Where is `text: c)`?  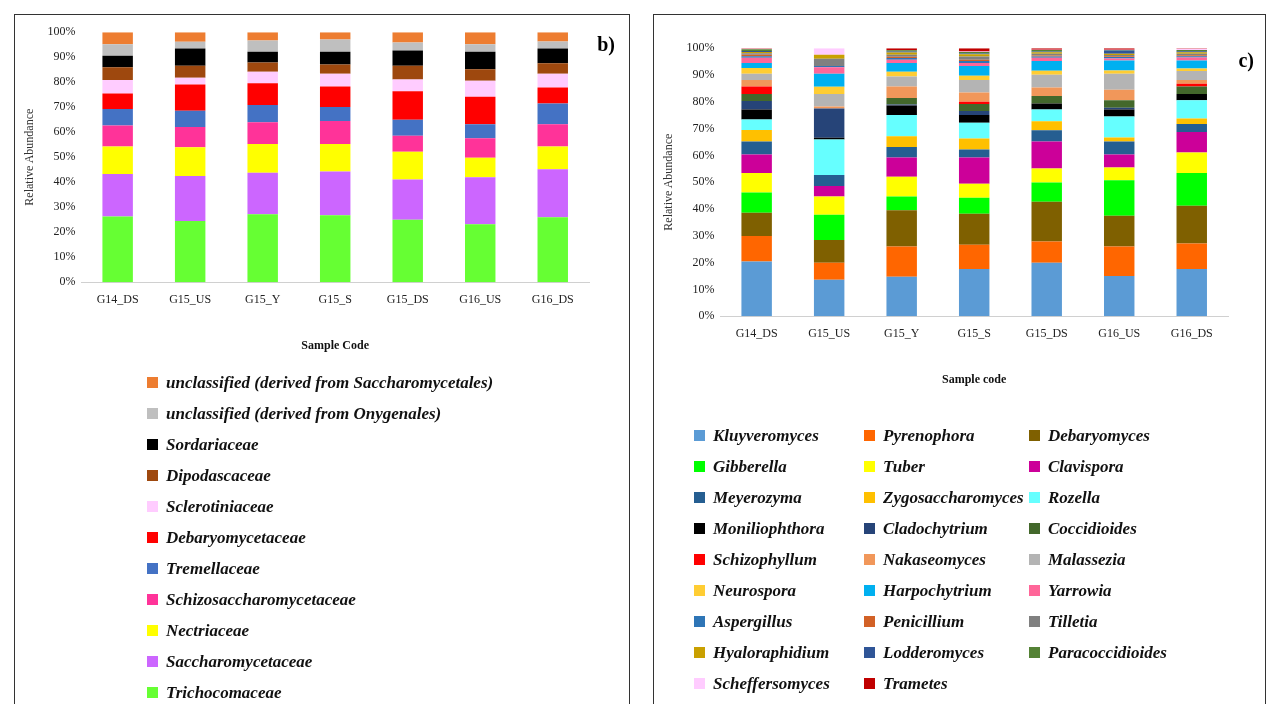
text: c) is located at coordinates (1246, 61).